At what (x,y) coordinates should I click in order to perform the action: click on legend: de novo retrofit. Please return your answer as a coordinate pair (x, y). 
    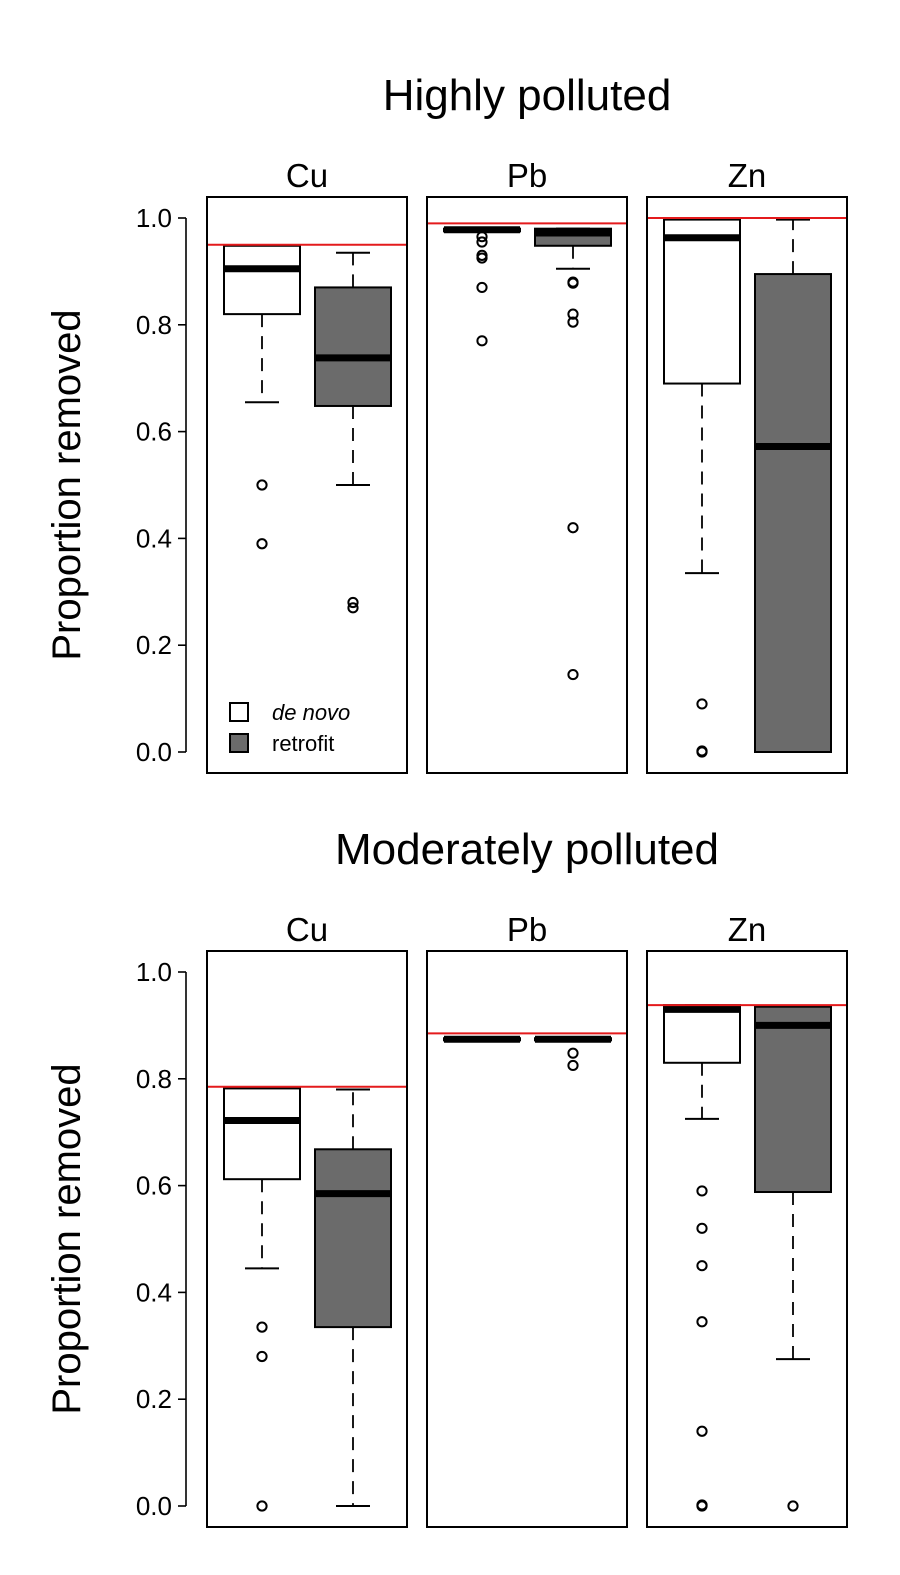
    Looking at the image, I should click on (289, 728).